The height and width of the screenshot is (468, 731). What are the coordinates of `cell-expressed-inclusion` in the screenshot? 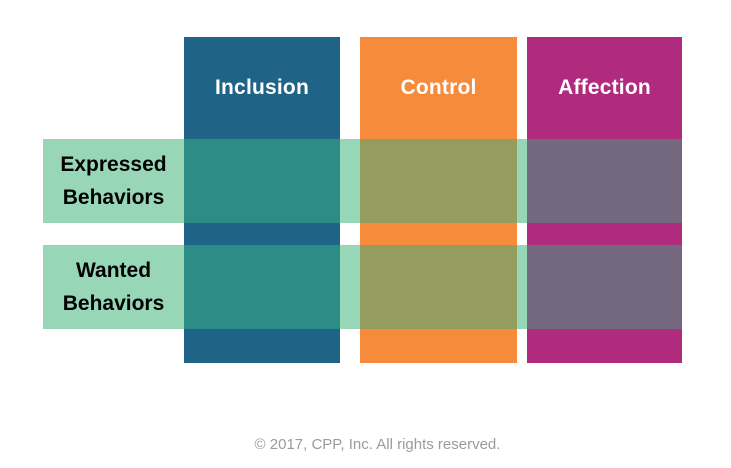 It's located at (262, 181).